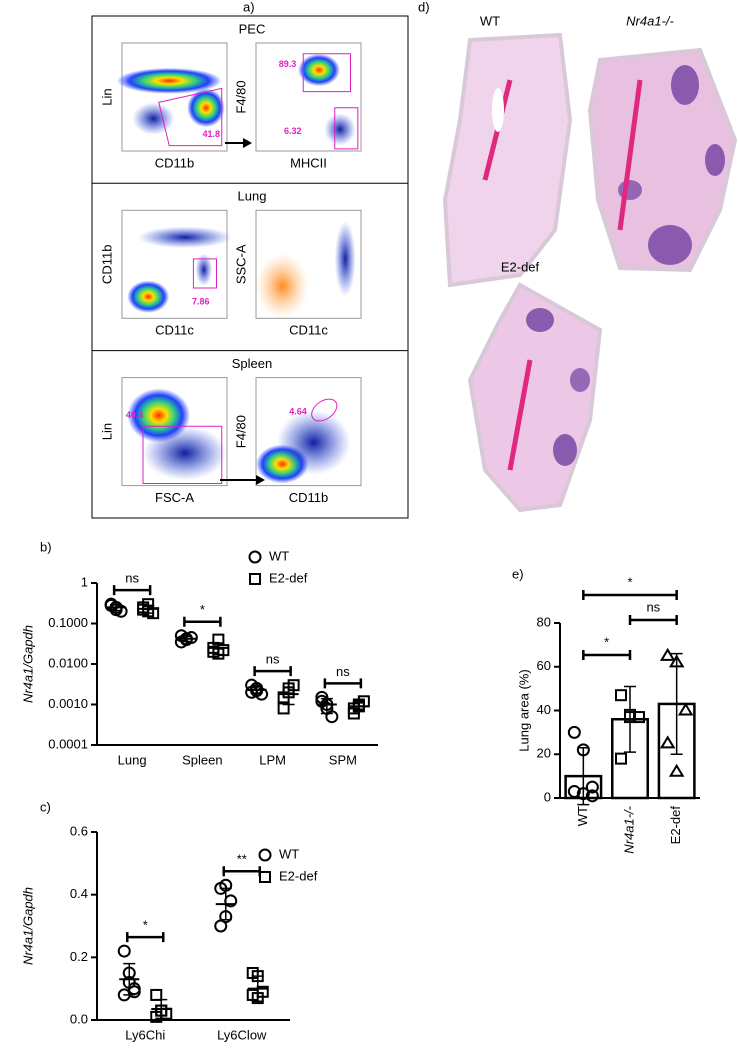 This screenshot has height=1050, width=739. I want to click on y-tick-label: 40, so click(544, 709).